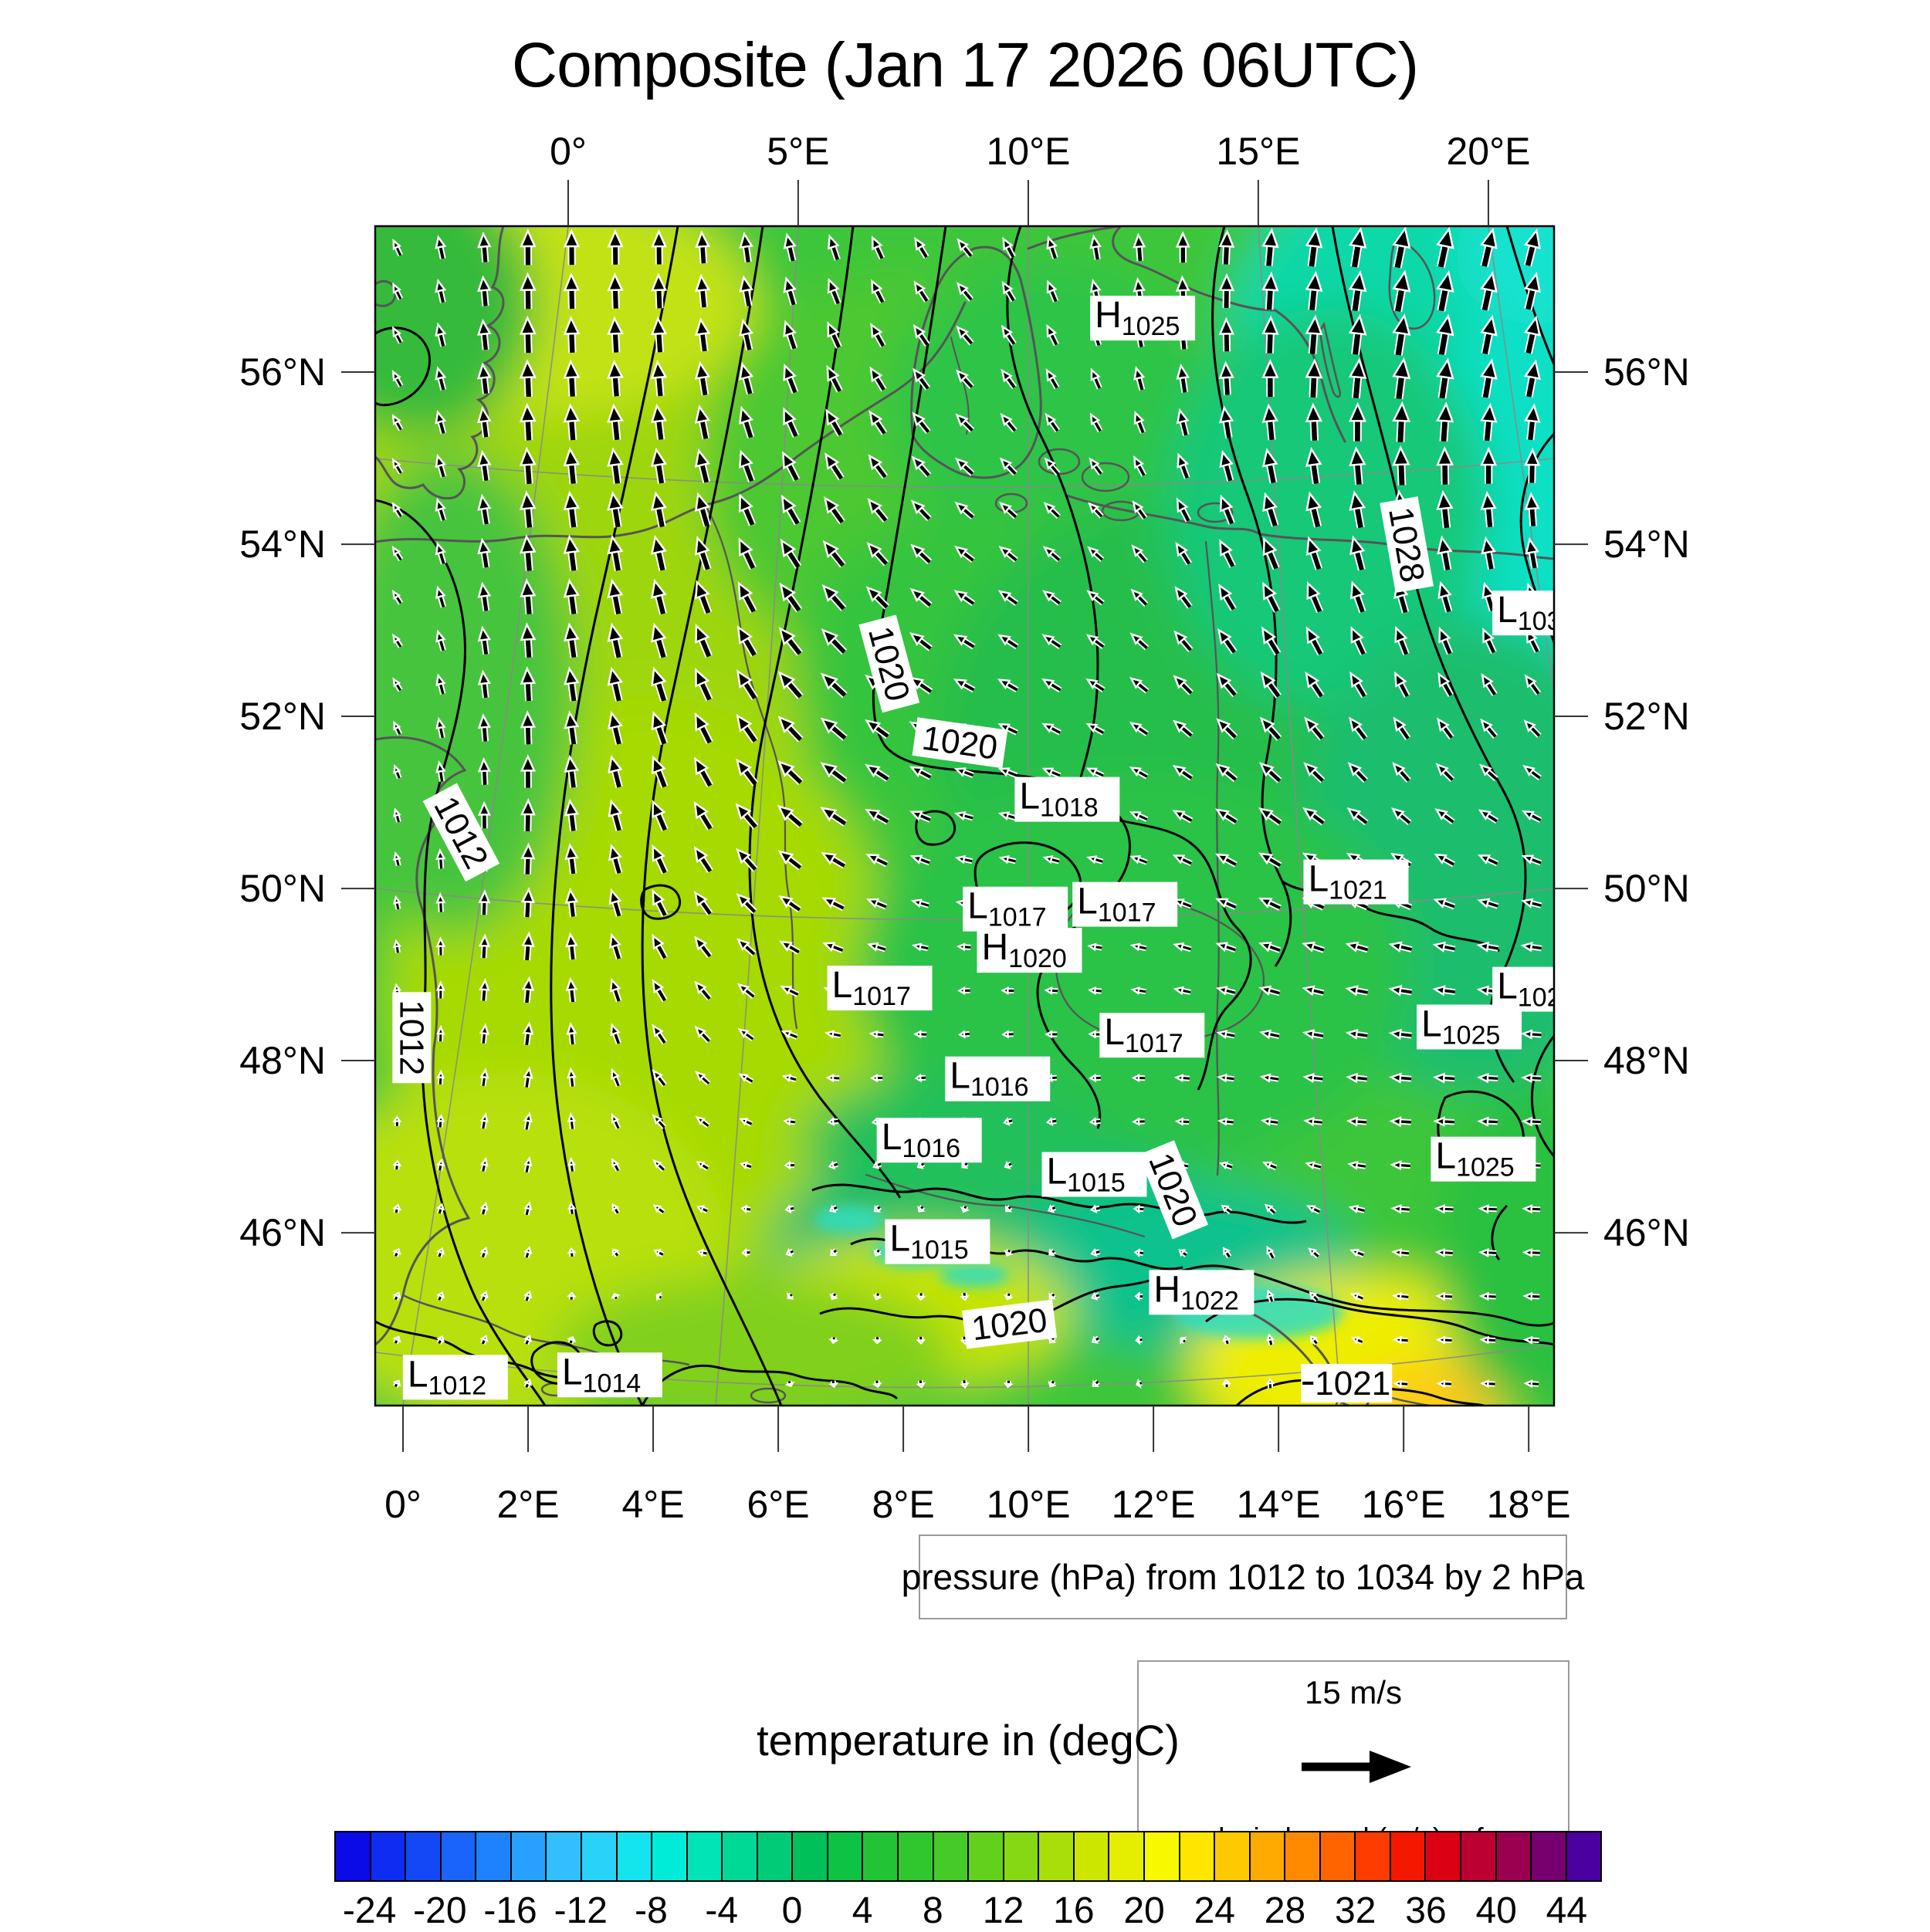 The width and height of the screenshot is (1930, 1932). I want to click on pressure-center-label: L1016, so click(997, 1079).